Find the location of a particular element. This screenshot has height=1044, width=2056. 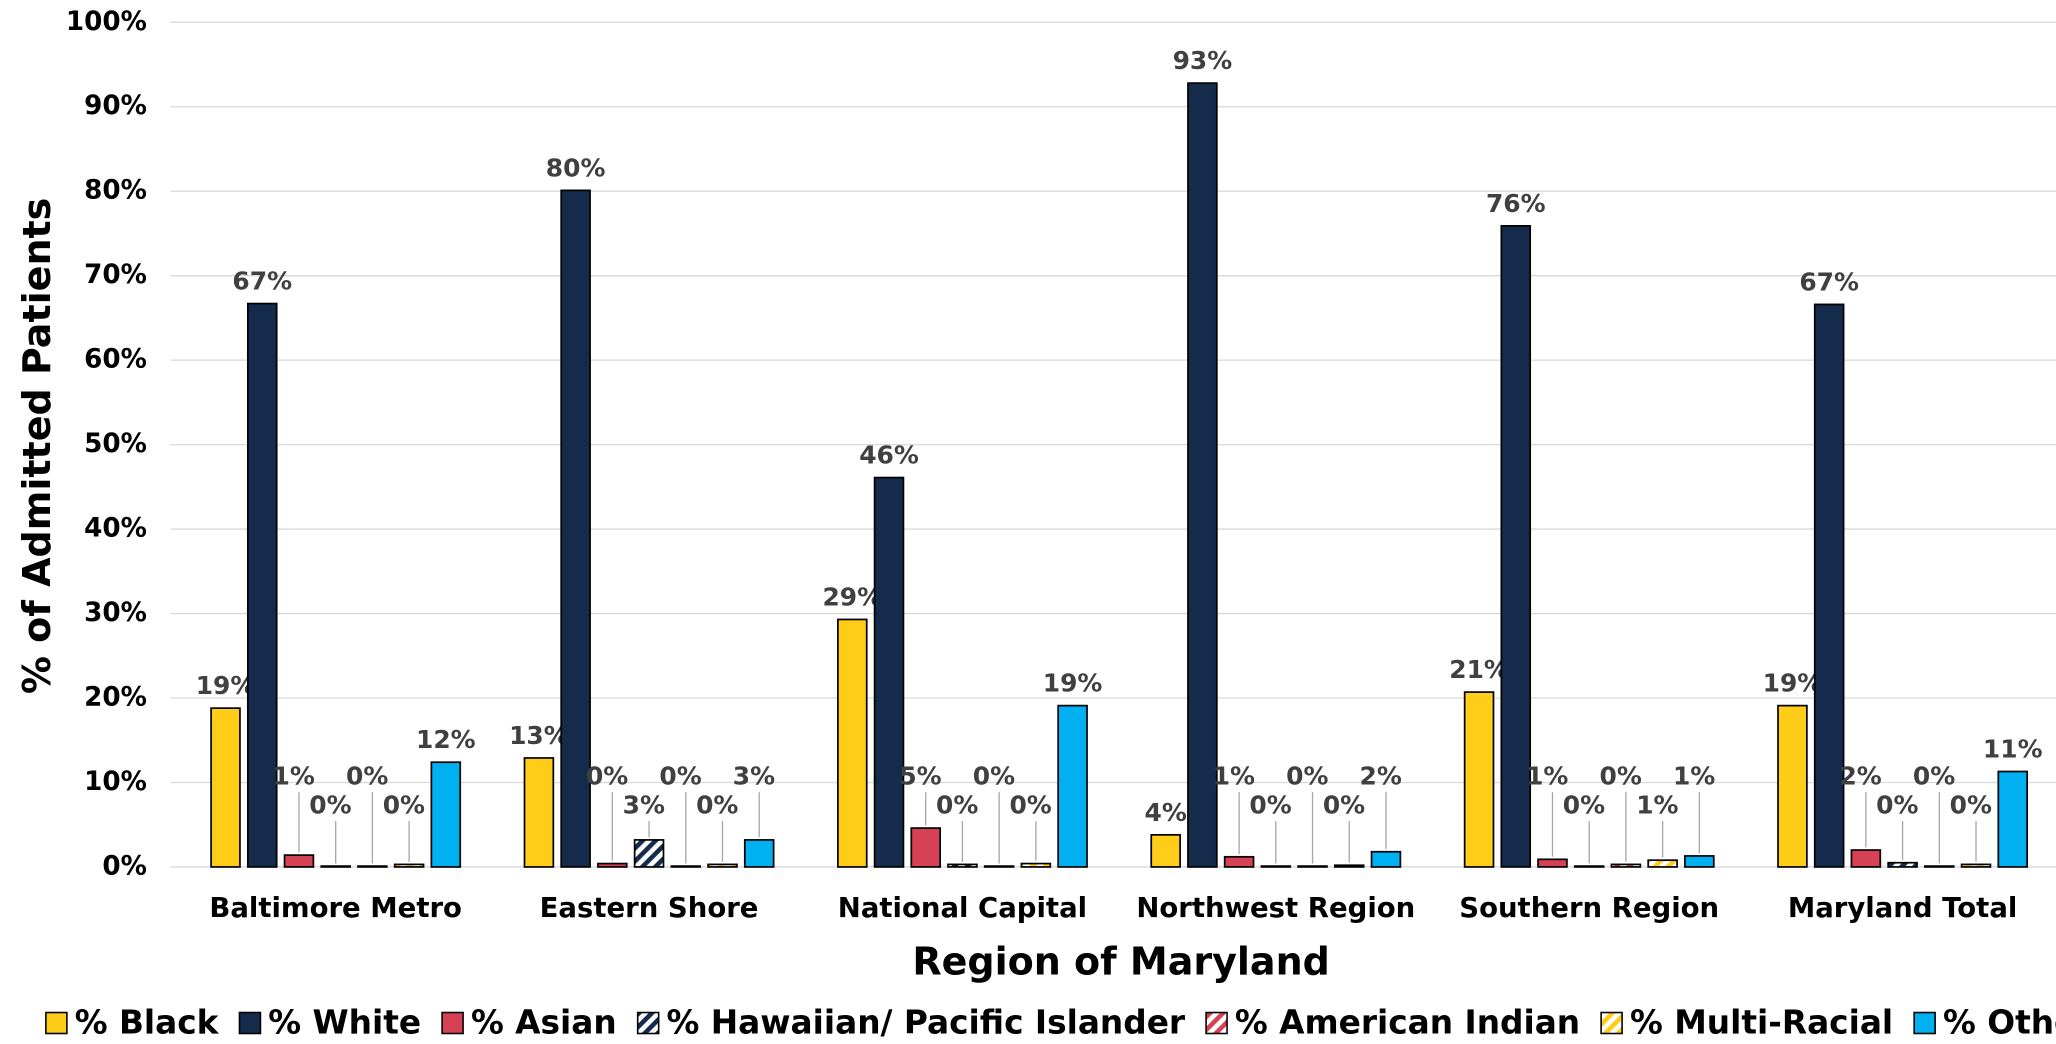

legend-label: % American Indian is located at coordinates (1407, 1022).